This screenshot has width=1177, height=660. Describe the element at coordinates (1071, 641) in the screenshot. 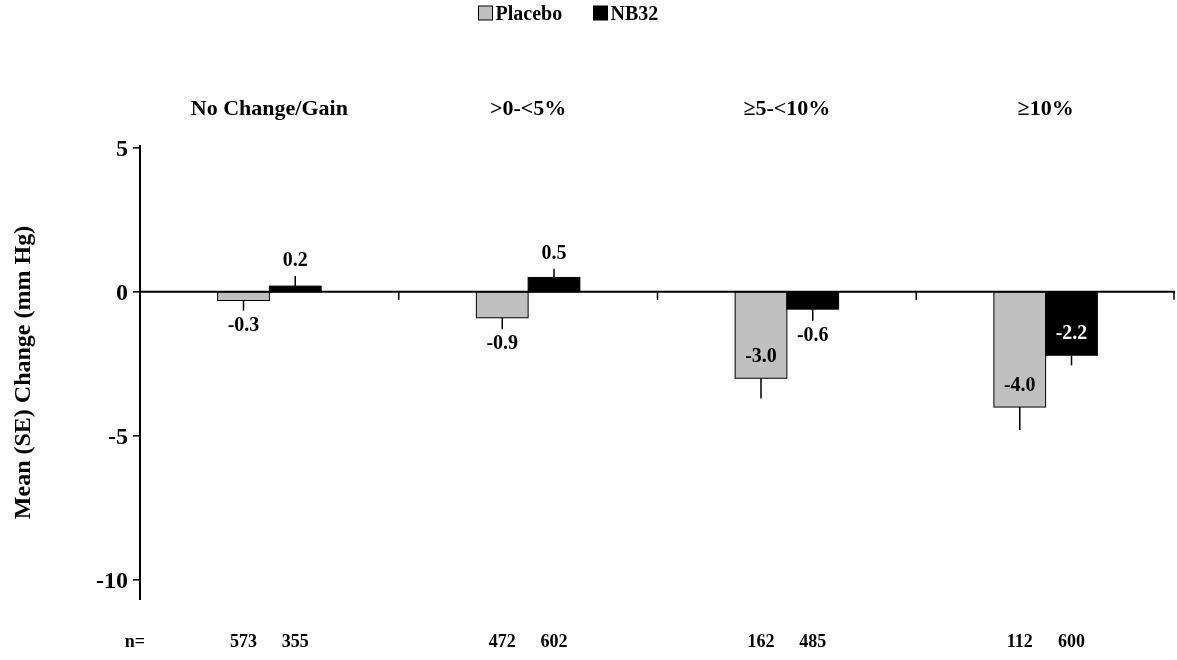

I see `text: 600` at that location.